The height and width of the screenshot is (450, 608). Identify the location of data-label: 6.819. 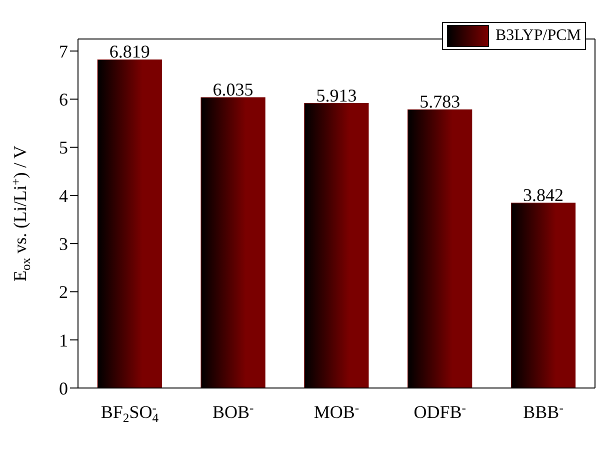
(129, 52).